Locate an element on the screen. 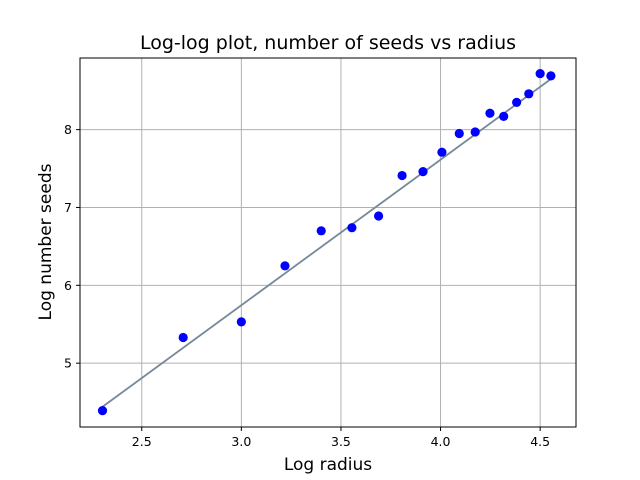  y-tick-label: 5 is located at coordinates (68, 363).